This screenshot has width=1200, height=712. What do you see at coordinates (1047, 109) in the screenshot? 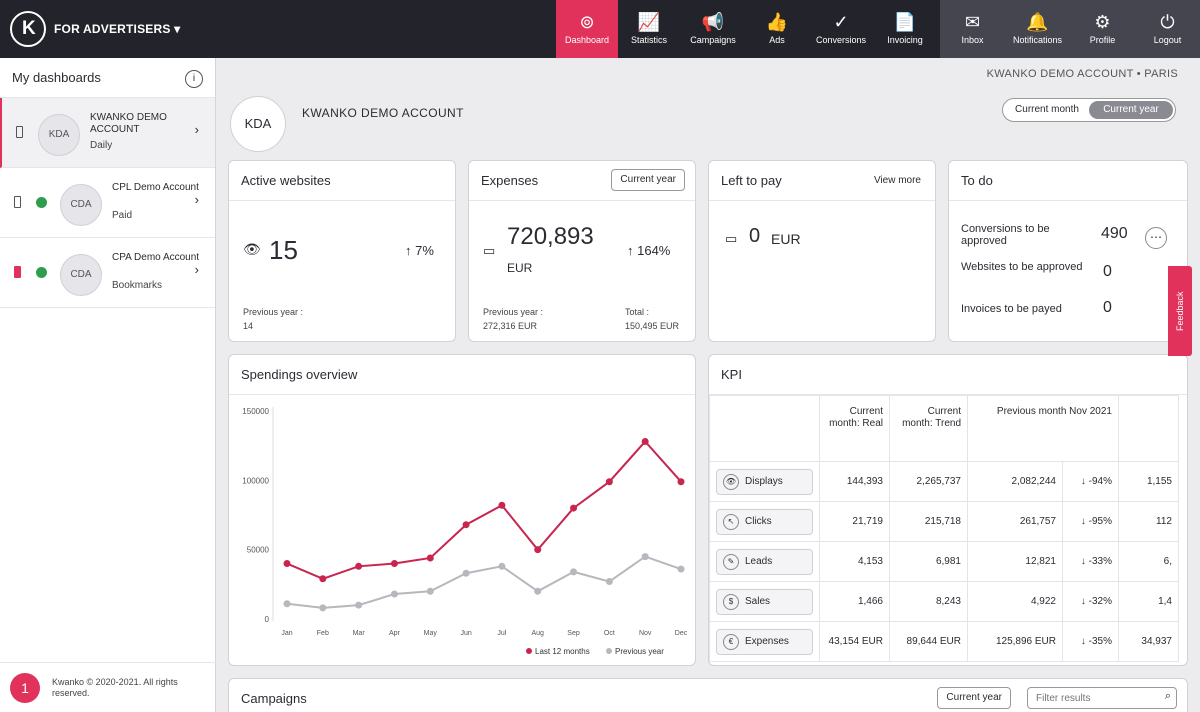
I see `period-current-month: Current month` at bounding box center [1047, 109].